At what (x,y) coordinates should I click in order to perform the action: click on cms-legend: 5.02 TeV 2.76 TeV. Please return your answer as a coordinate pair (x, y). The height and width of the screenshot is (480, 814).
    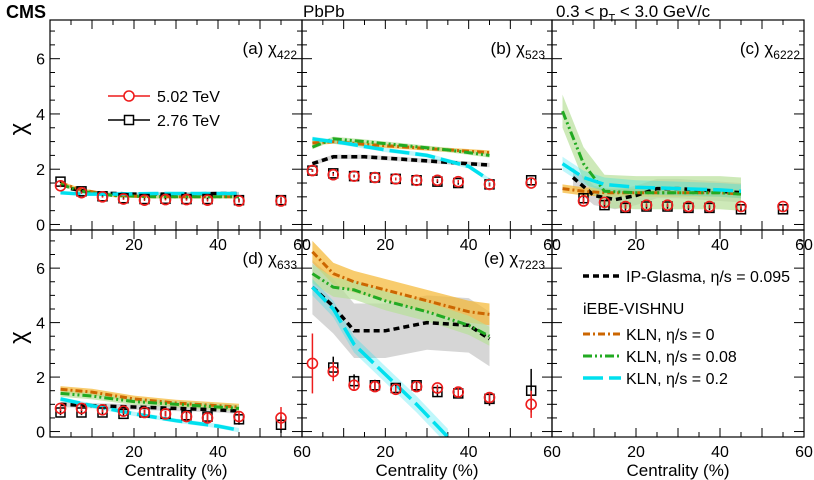
    Looking at the image, I should click on (164, 109).